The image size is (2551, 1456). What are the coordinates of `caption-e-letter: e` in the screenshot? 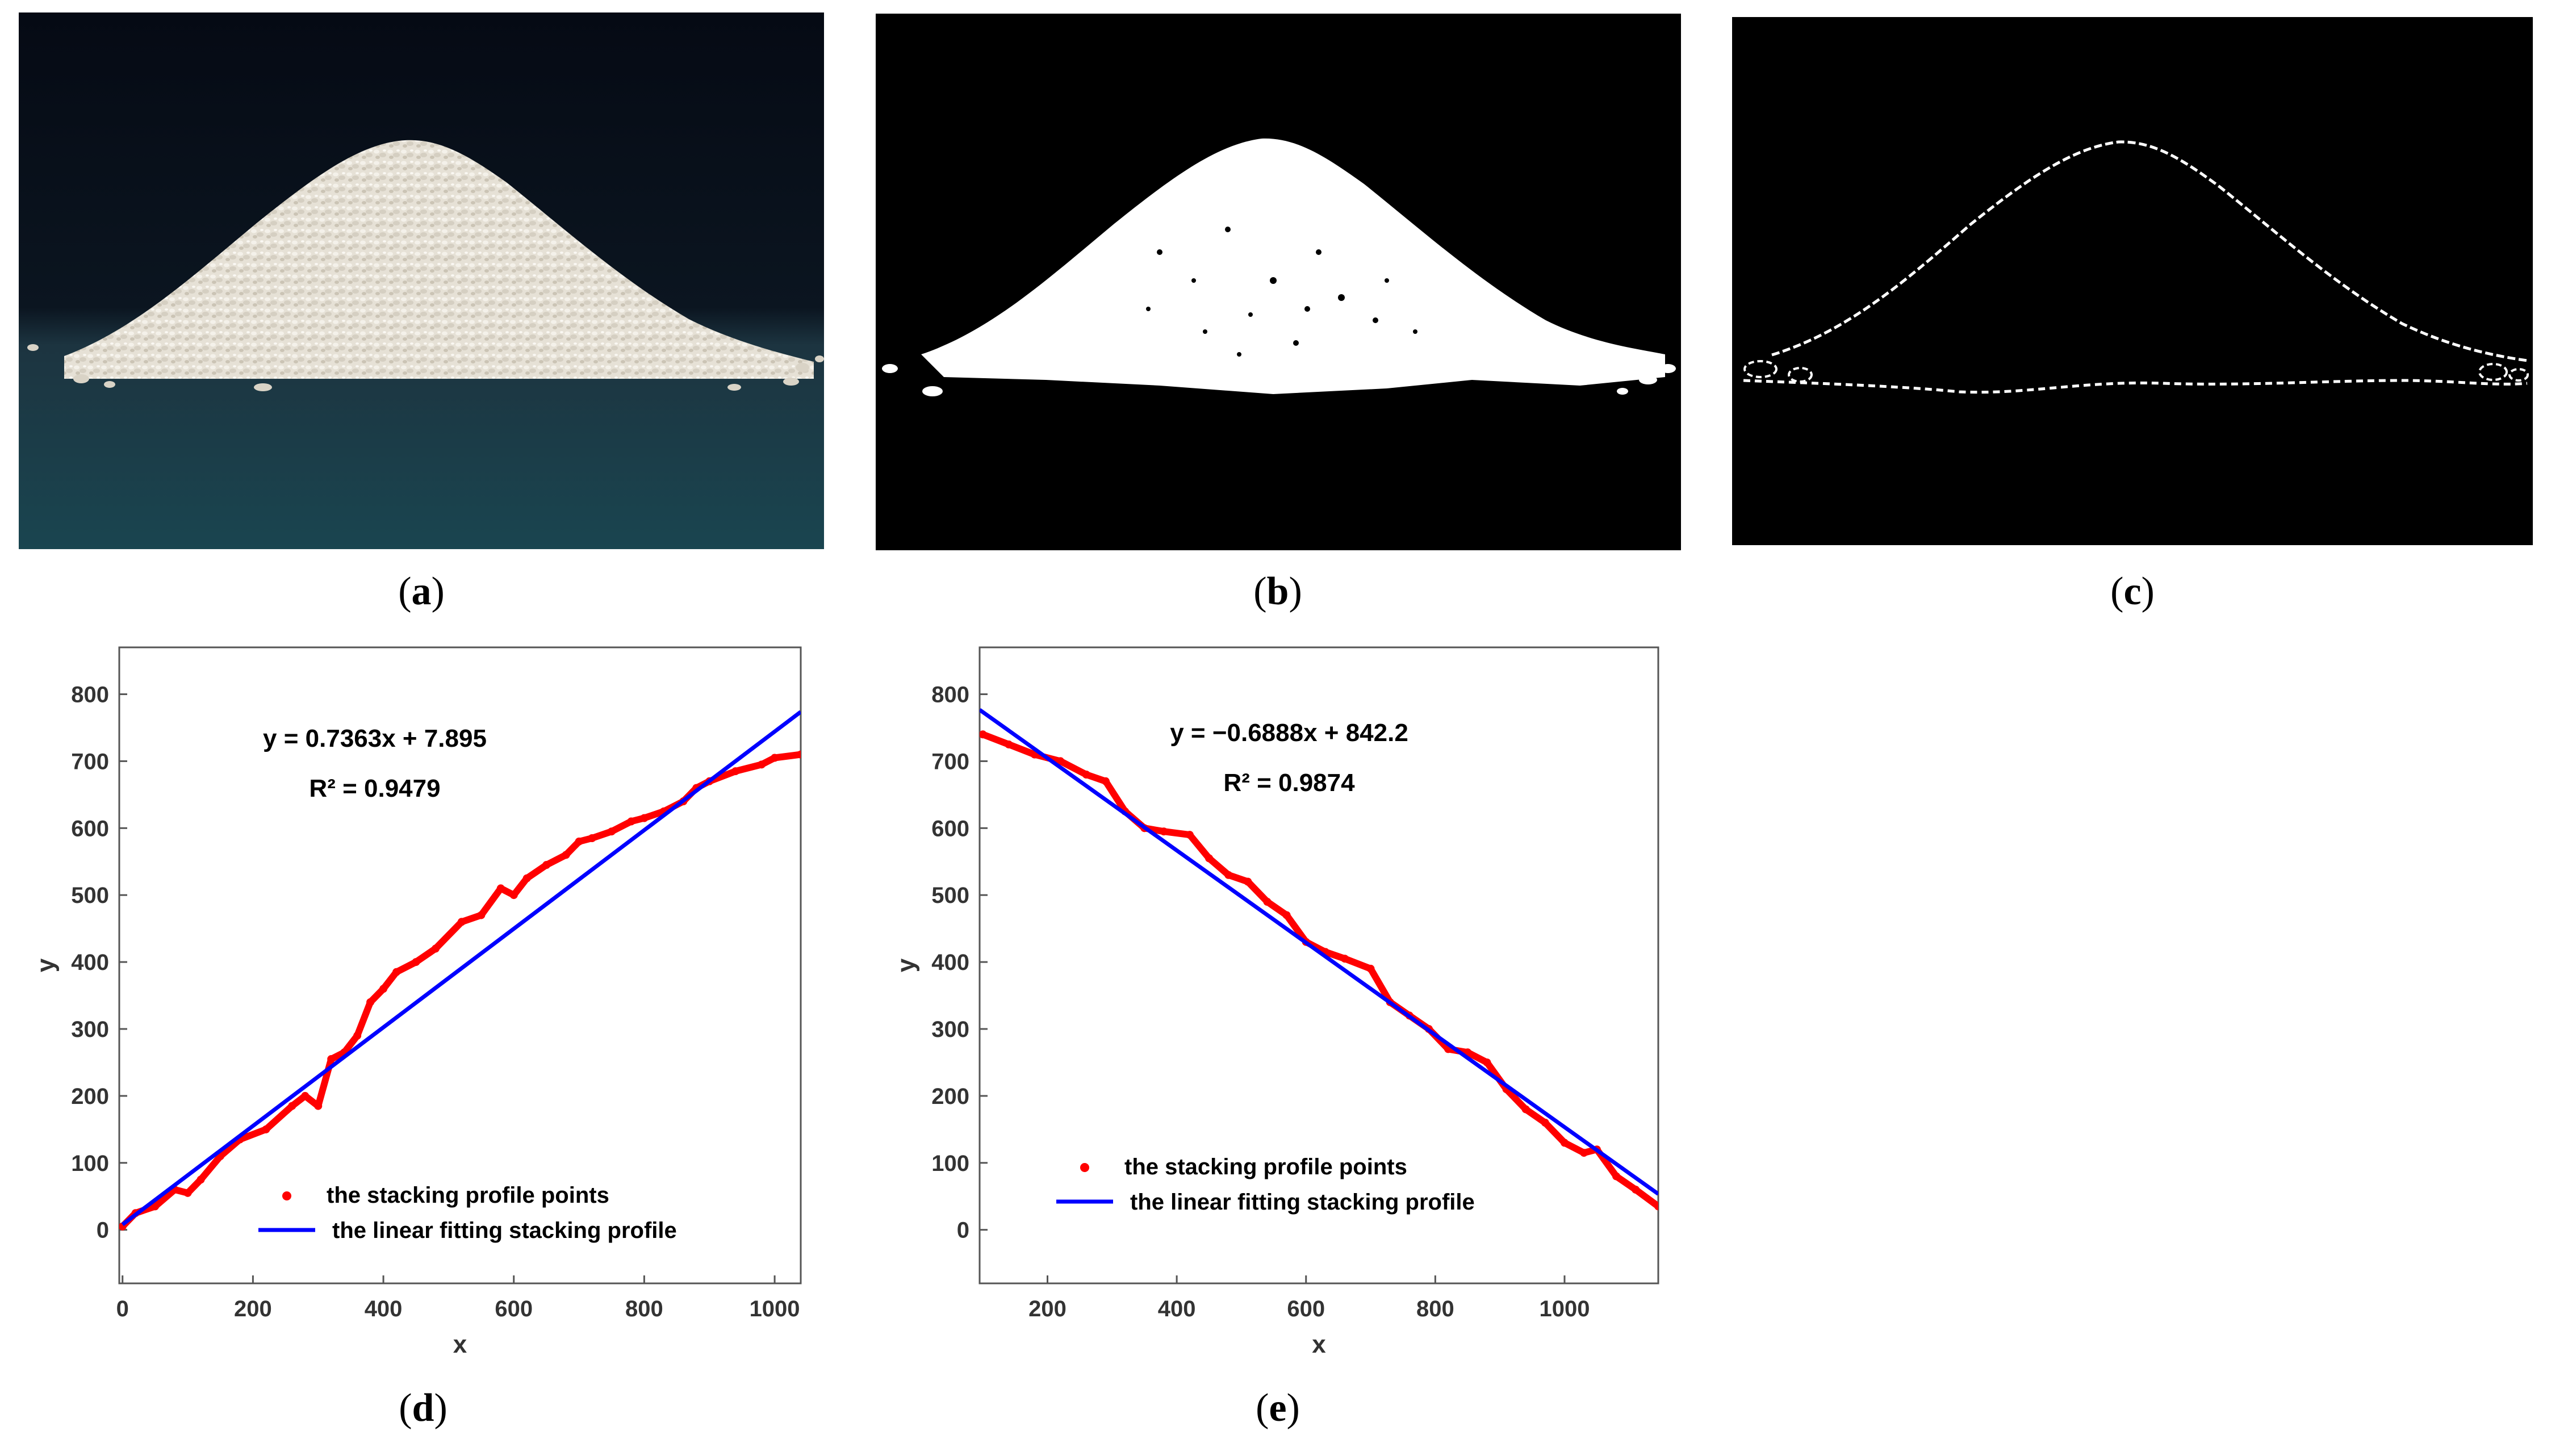 It's located at (1278, 1408).